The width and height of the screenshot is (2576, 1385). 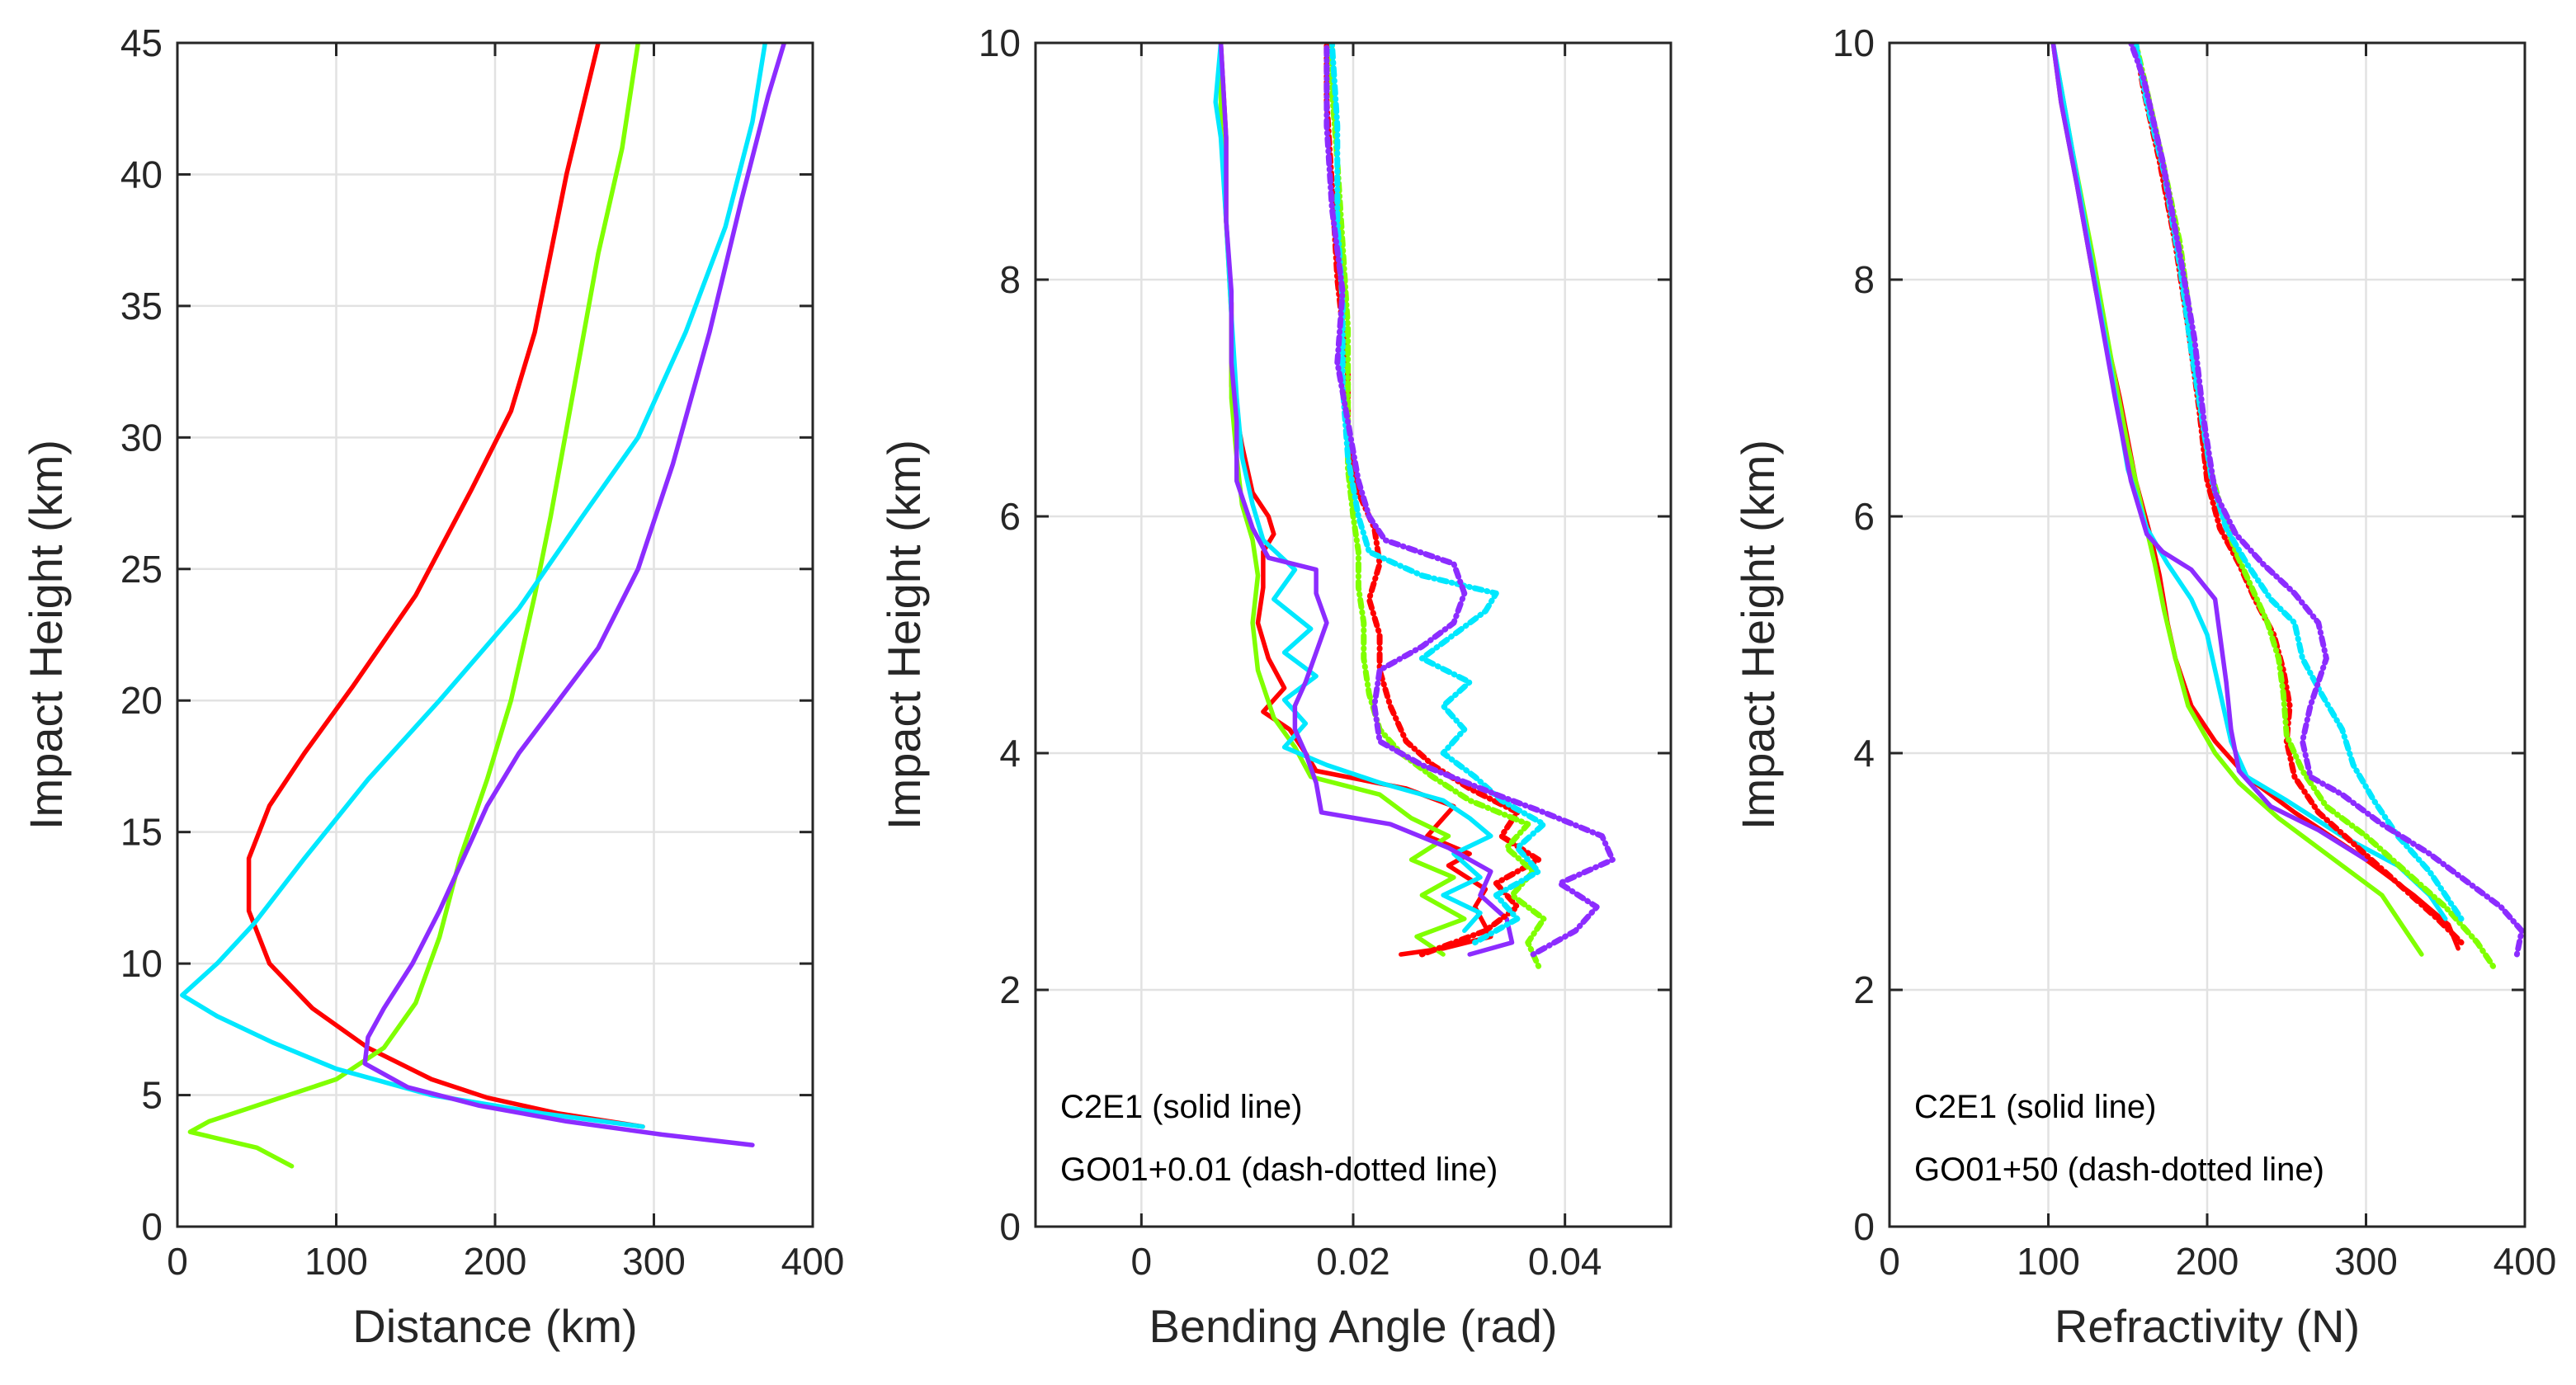 I want to click on x-axis-label: Distance (km), so click(x=495, y=1326).